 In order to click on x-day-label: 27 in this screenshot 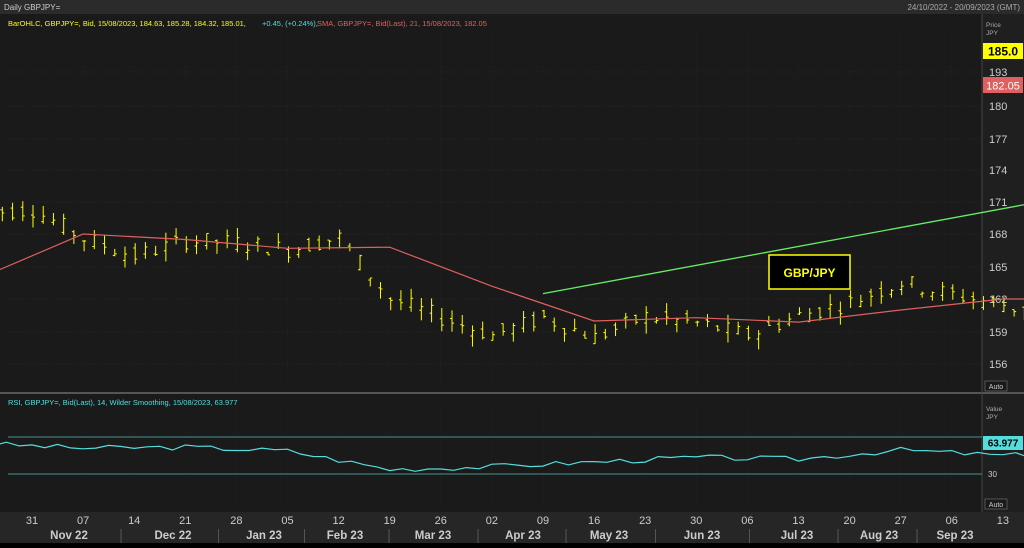, I will do `click(901, 521)`.